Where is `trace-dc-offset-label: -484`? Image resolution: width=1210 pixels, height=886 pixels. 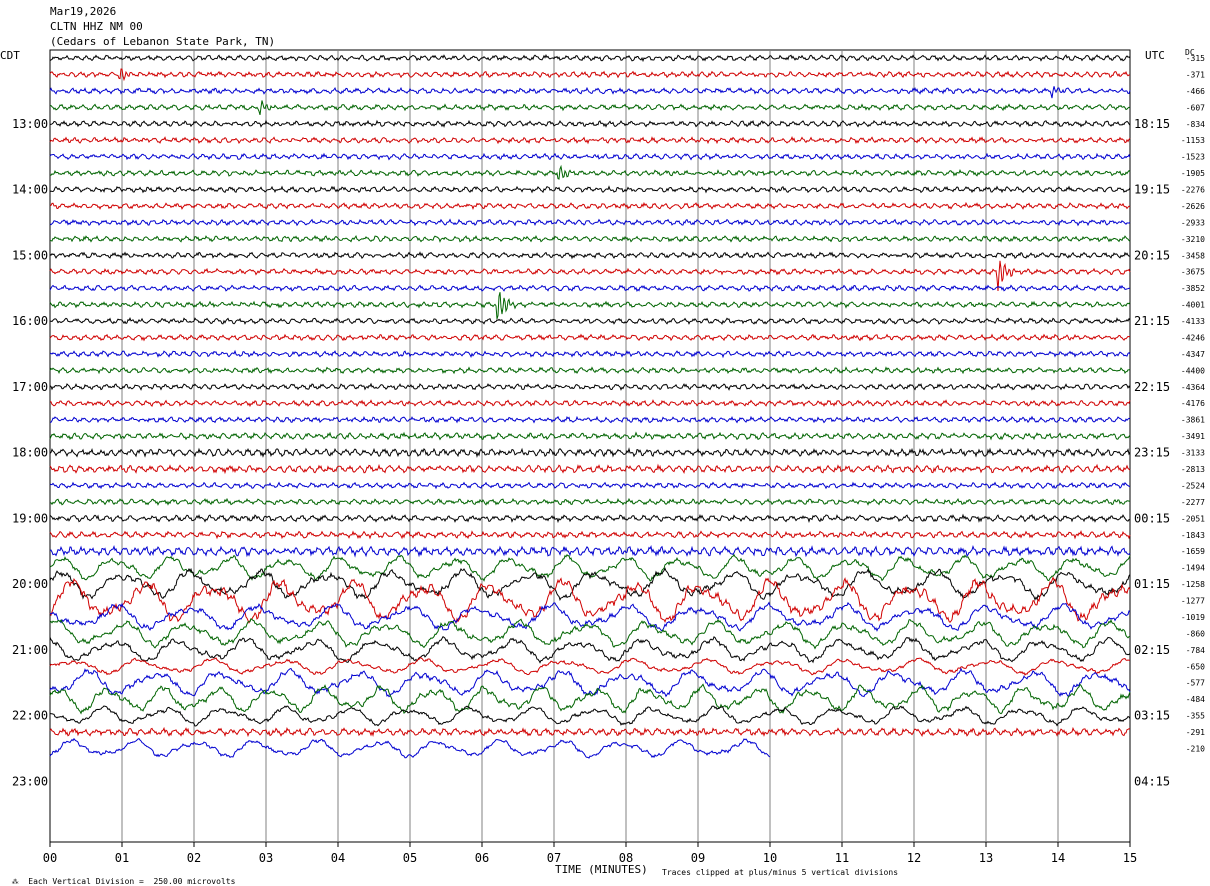
trace-dc-offset-label: -484 is located at coordinates (1195, 699).